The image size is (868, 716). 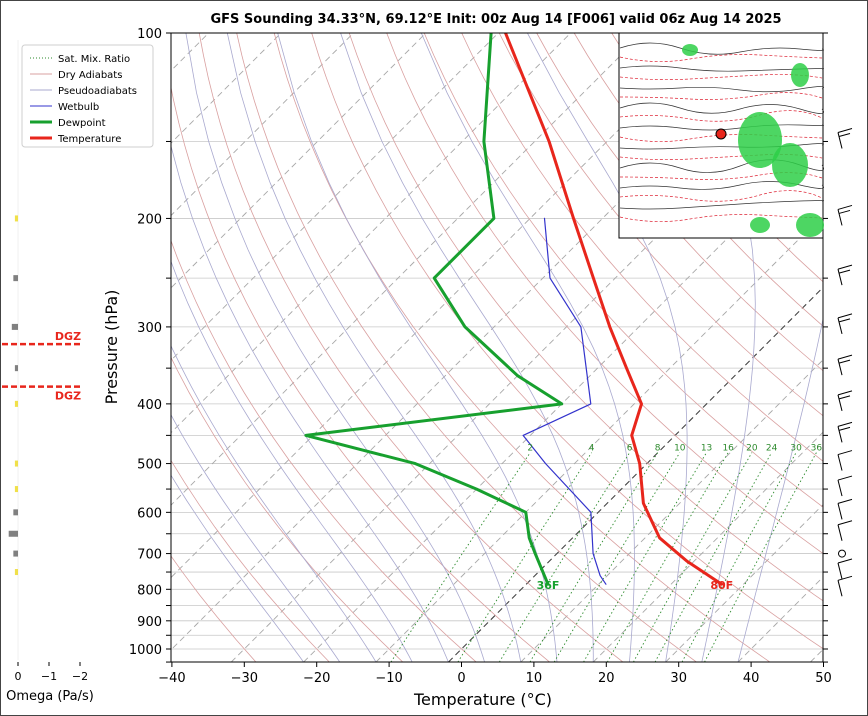 What do you see at coordinates (149, 465) in the screenshot?
I see `y-tick-label: 500` at bounding box center [149, 465].